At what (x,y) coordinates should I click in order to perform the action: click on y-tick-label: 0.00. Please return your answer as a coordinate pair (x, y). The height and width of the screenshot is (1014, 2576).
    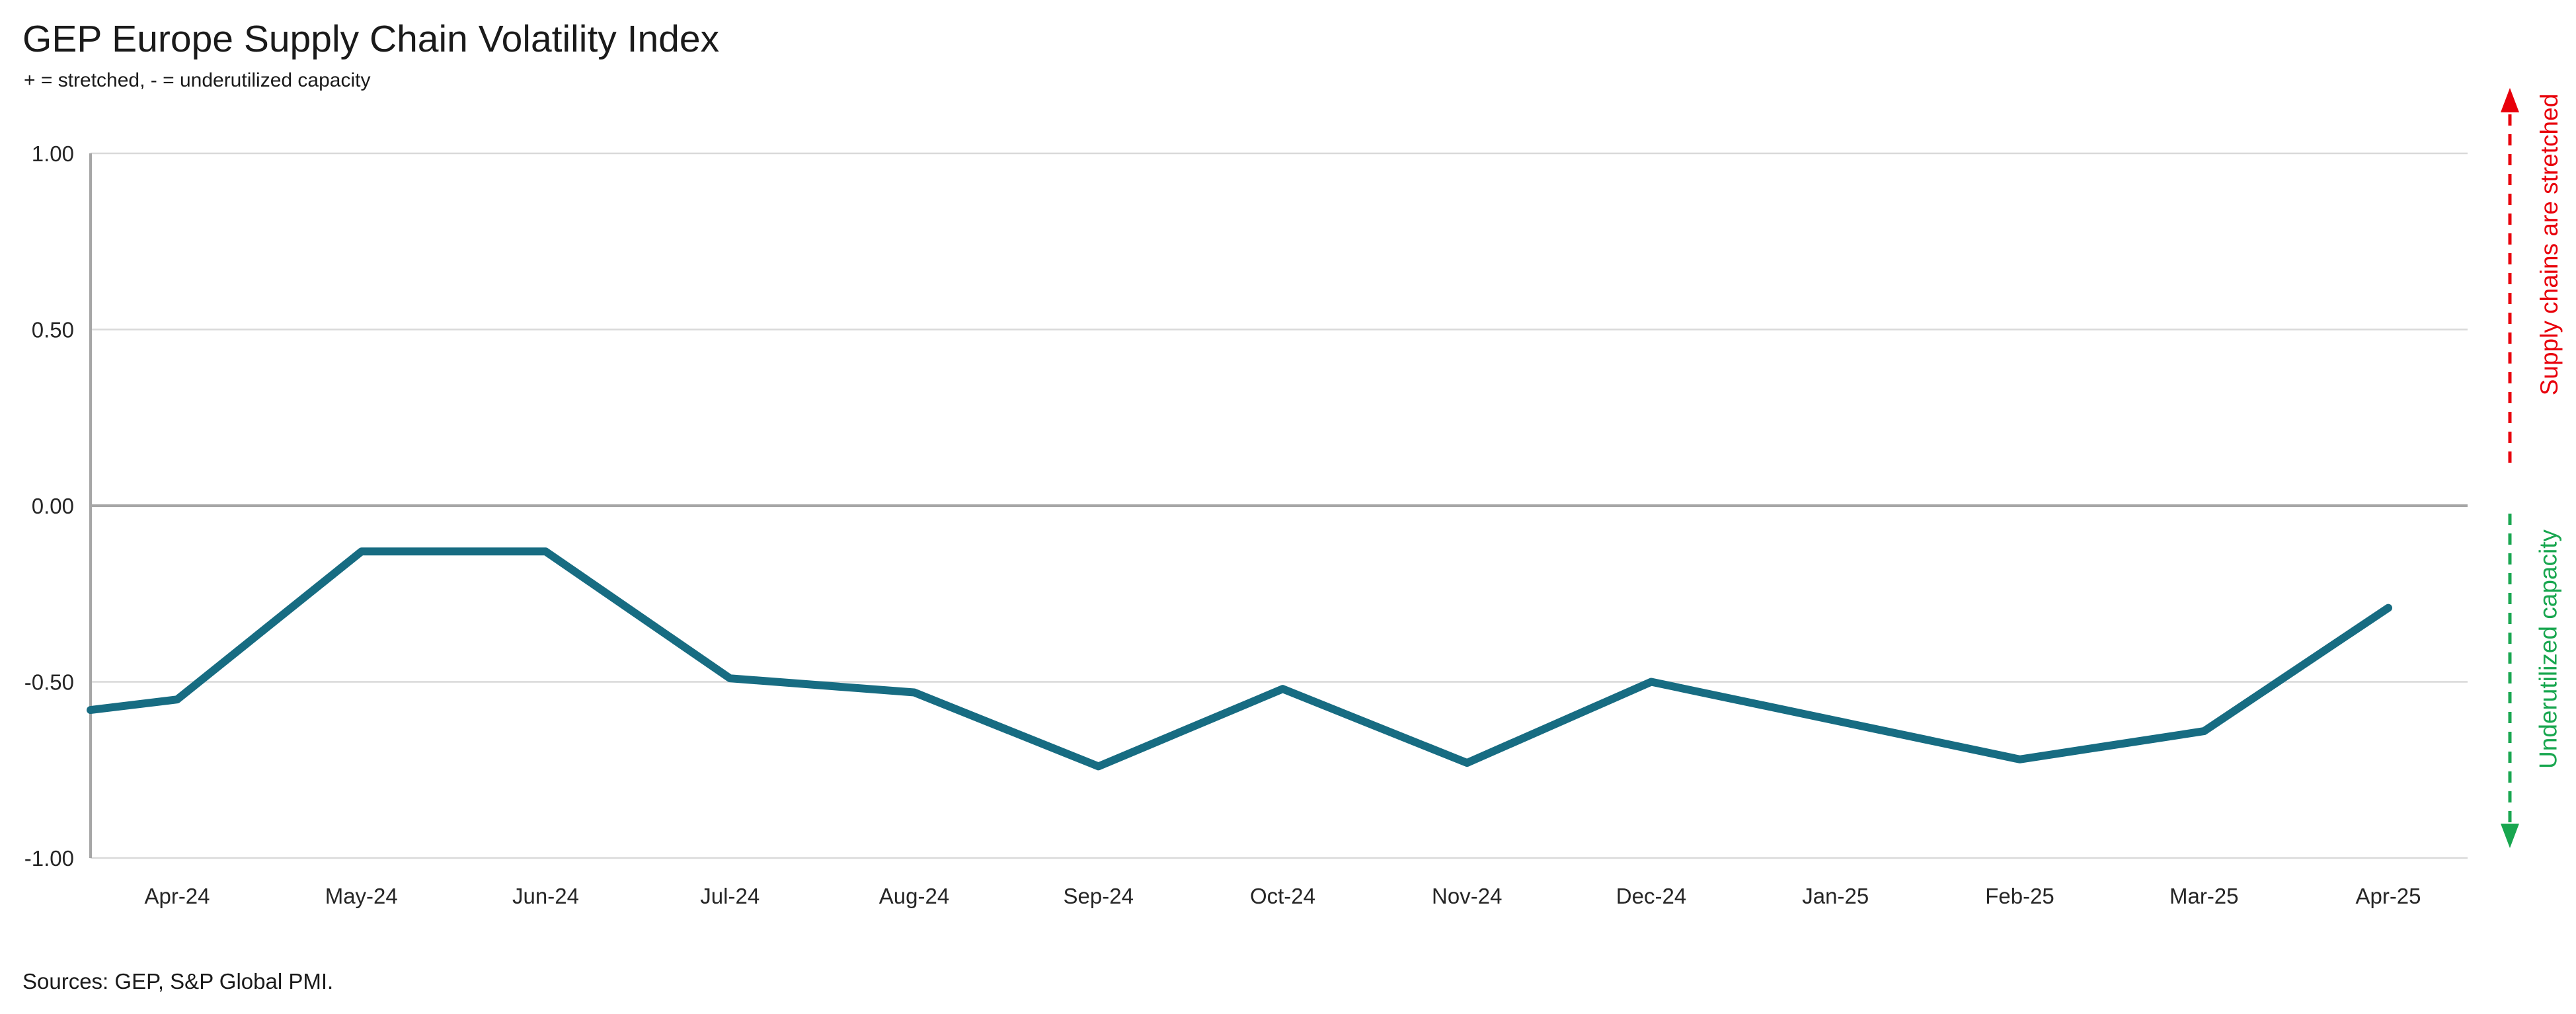
    Looking at the image, I should click on (53, 506).